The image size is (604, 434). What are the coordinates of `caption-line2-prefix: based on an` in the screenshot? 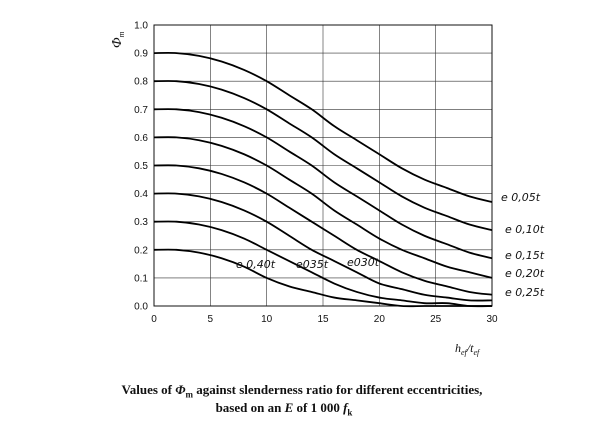 It's located at (250, 407).